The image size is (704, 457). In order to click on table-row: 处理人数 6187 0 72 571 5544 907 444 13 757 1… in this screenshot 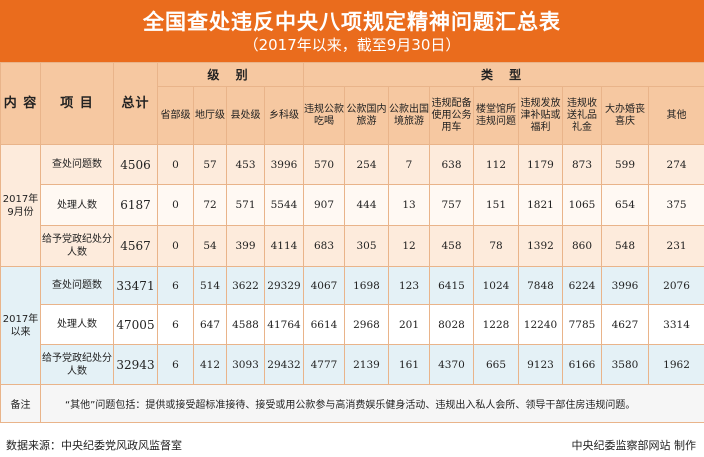, I will do `click(352, 205)`.